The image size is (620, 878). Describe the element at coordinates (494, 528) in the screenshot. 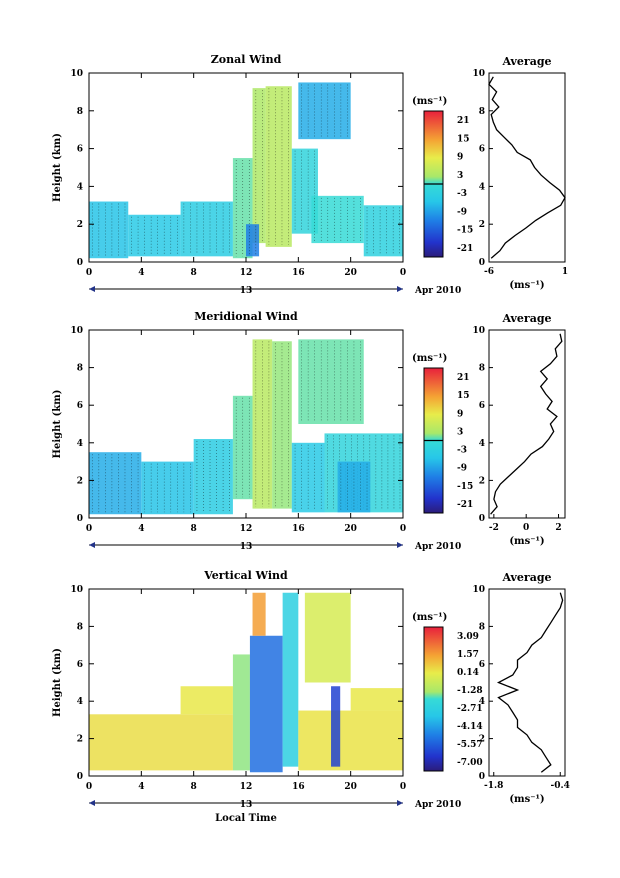

I see `average-x-tick-label: -2` at that location.